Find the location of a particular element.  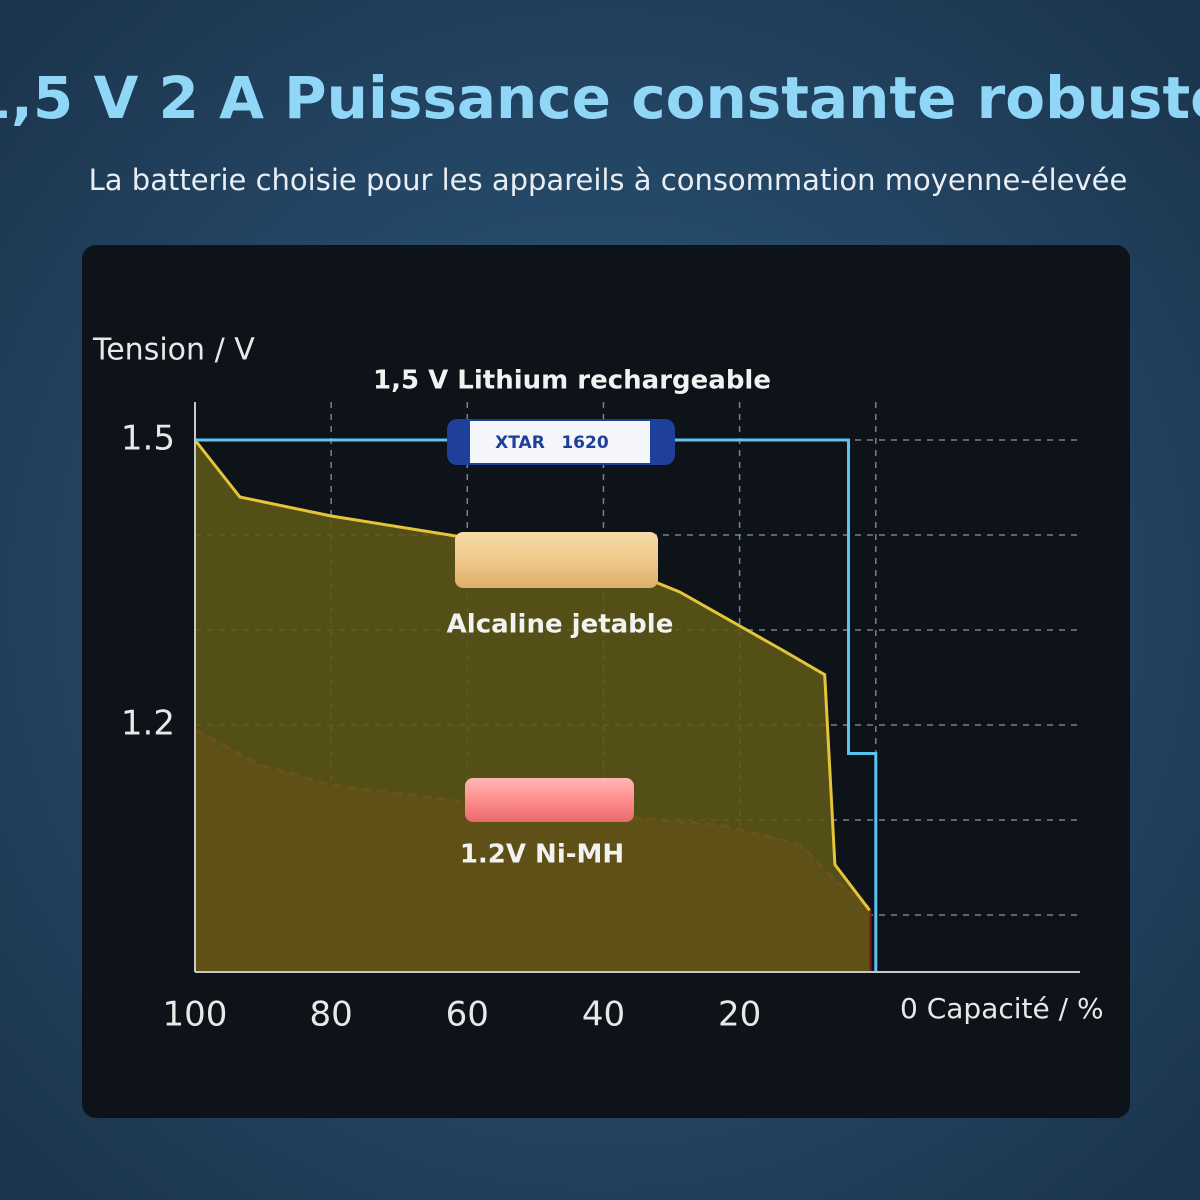

alkaline-battery is located at coordinates (556, 560).